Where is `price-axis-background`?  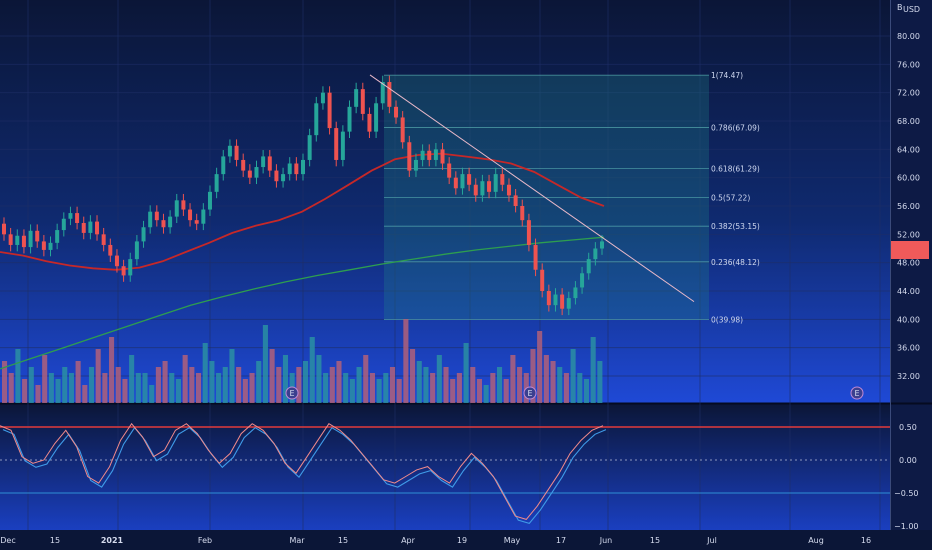
price-axis-background is located at coordinates (911, 265).